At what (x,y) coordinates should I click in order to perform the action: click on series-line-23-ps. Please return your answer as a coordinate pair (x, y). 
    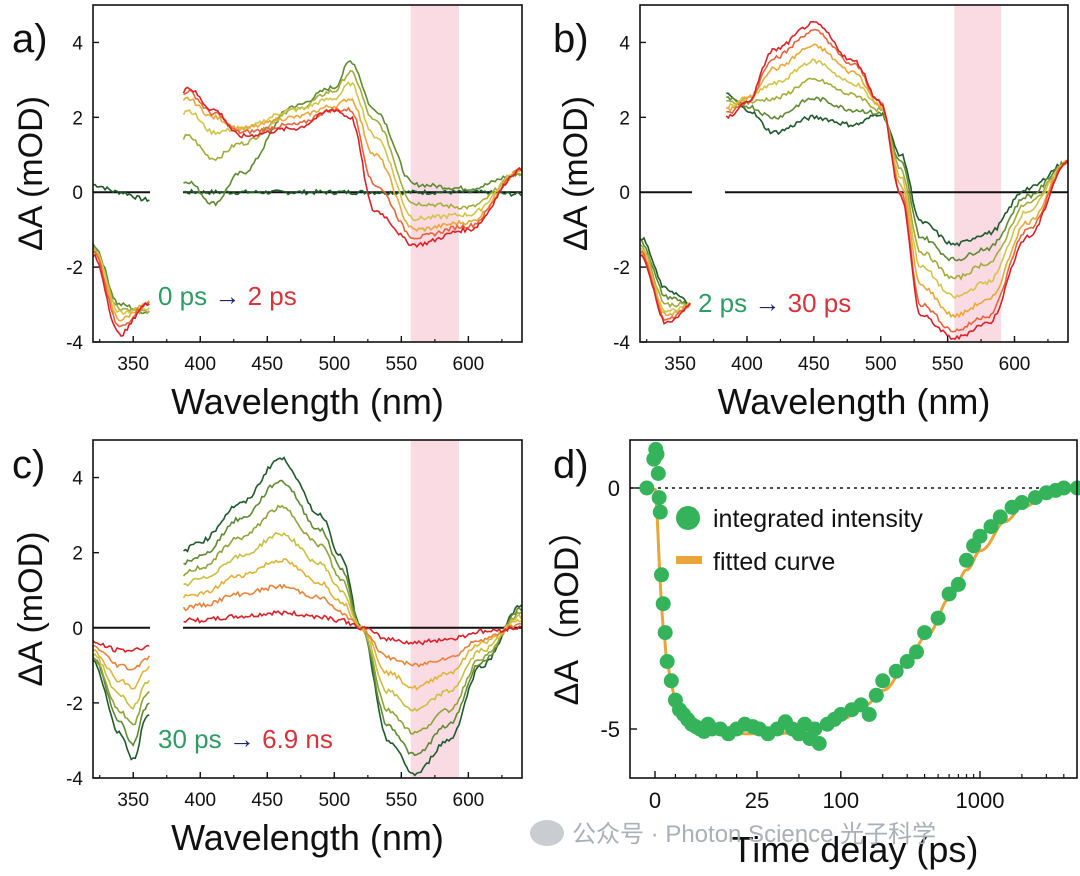
    Looking at the image, I should click on (854, 180).